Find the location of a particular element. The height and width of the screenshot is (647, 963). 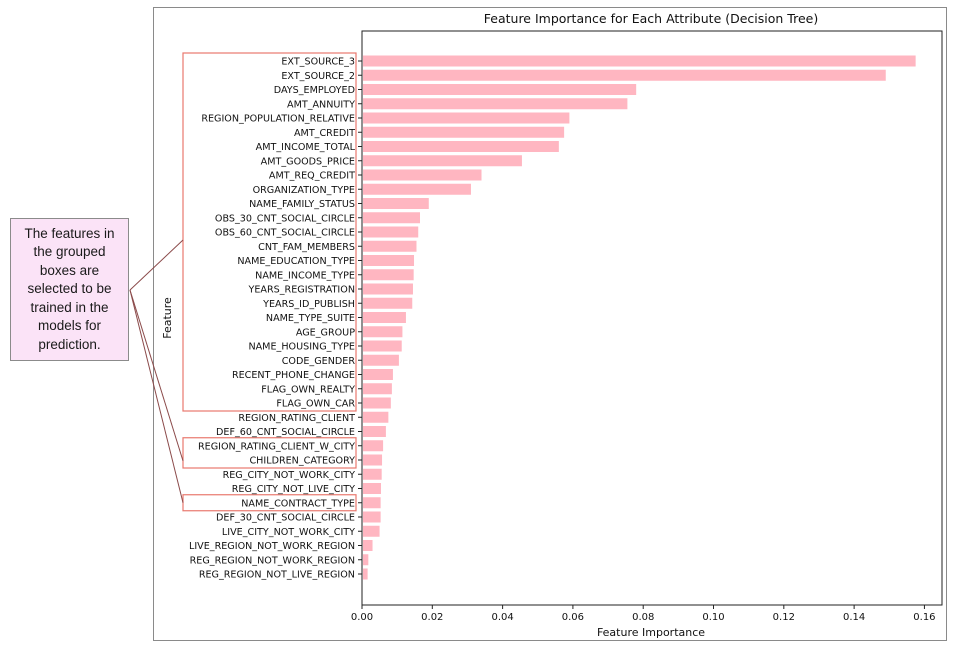

y-tick-label: YEARS_ID_PUBLISH is located at coordinates (308, 304).